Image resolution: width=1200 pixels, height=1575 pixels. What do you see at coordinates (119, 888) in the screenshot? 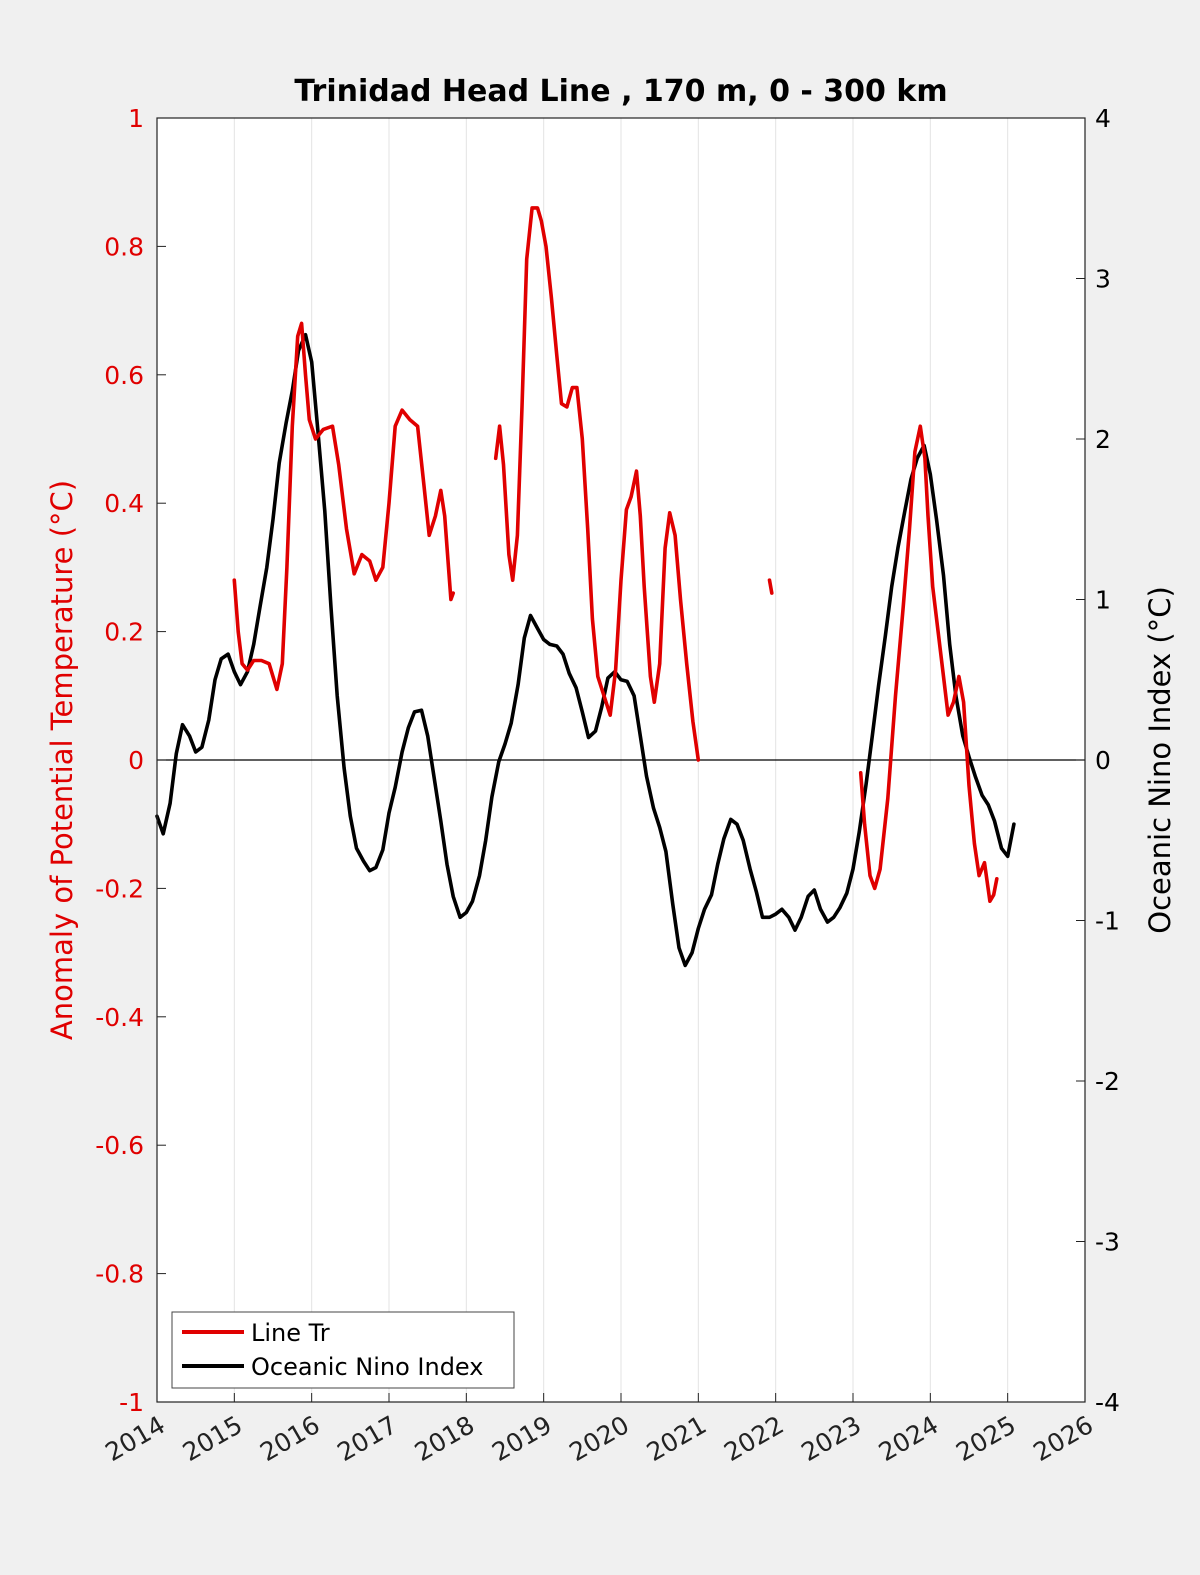
I see `left-tick-label: -0.2` at bounding box center [119, 888].